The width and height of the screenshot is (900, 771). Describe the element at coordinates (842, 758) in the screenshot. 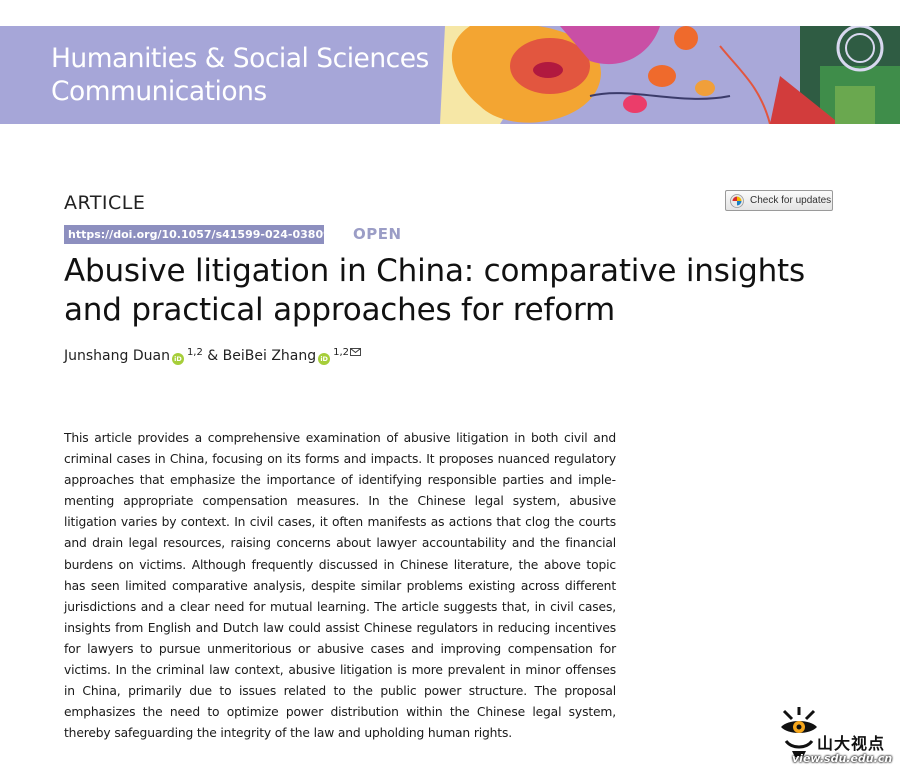

I see `watermark-url: view.sdu.edu.cn` at that location.